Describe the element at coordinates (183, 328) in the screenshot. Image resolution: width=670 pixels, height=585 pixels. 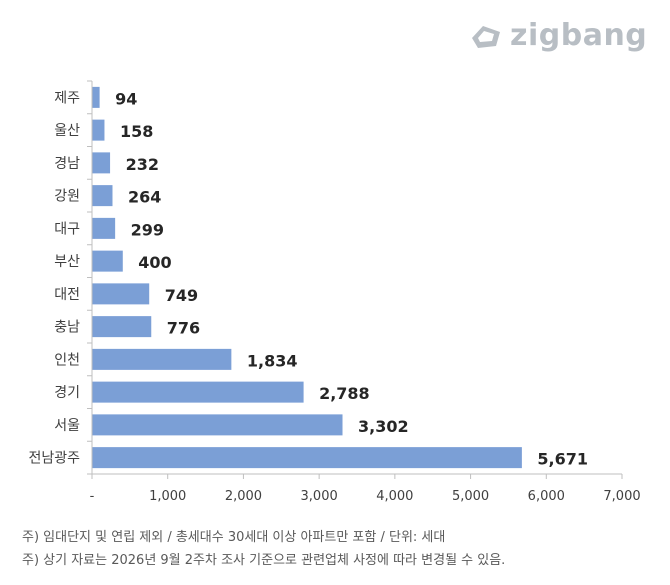
I see `value-label: 776` at that location.